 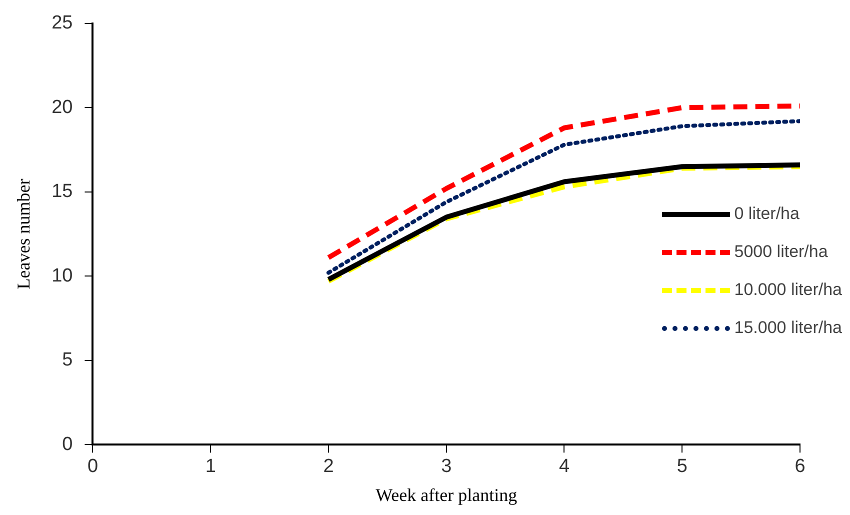 What do you see at coordinates (62, 107) in the screenshot?
I see `y-tick-label: 20` at bounding box center [62, 107].